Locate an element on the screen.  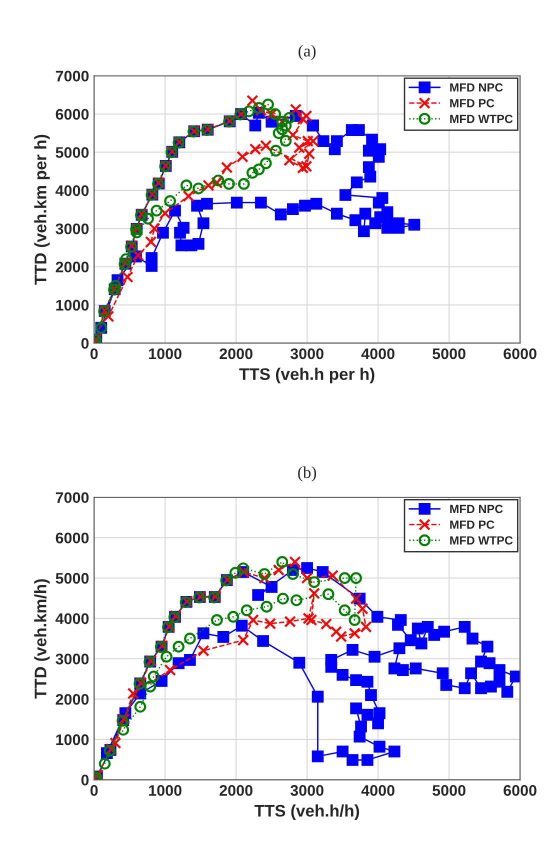
y-axis-title: TTD (veh.km per h) is located at coordinates (42, 209).